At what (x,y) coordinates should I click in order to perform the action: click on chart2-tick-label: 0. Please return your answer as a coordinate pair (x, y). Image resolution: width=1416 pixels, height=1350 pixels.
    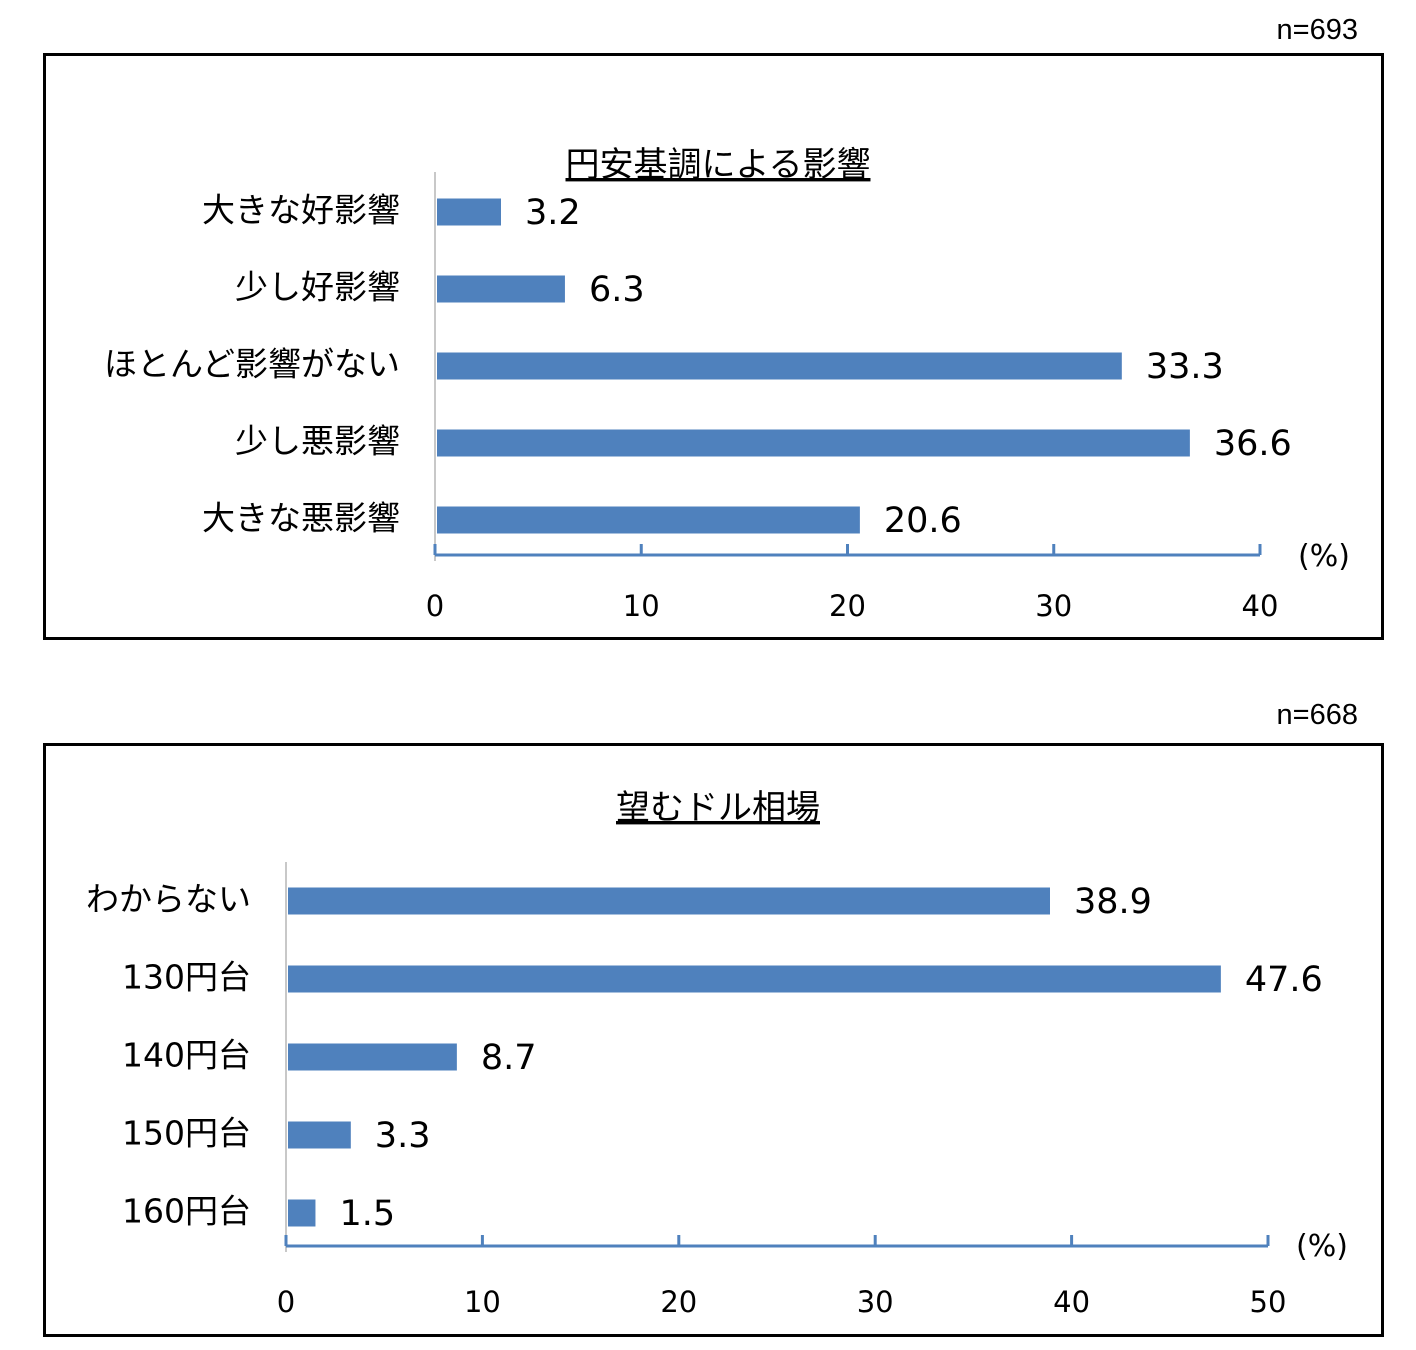
    Looking at the image, I should click on (286, 1302).